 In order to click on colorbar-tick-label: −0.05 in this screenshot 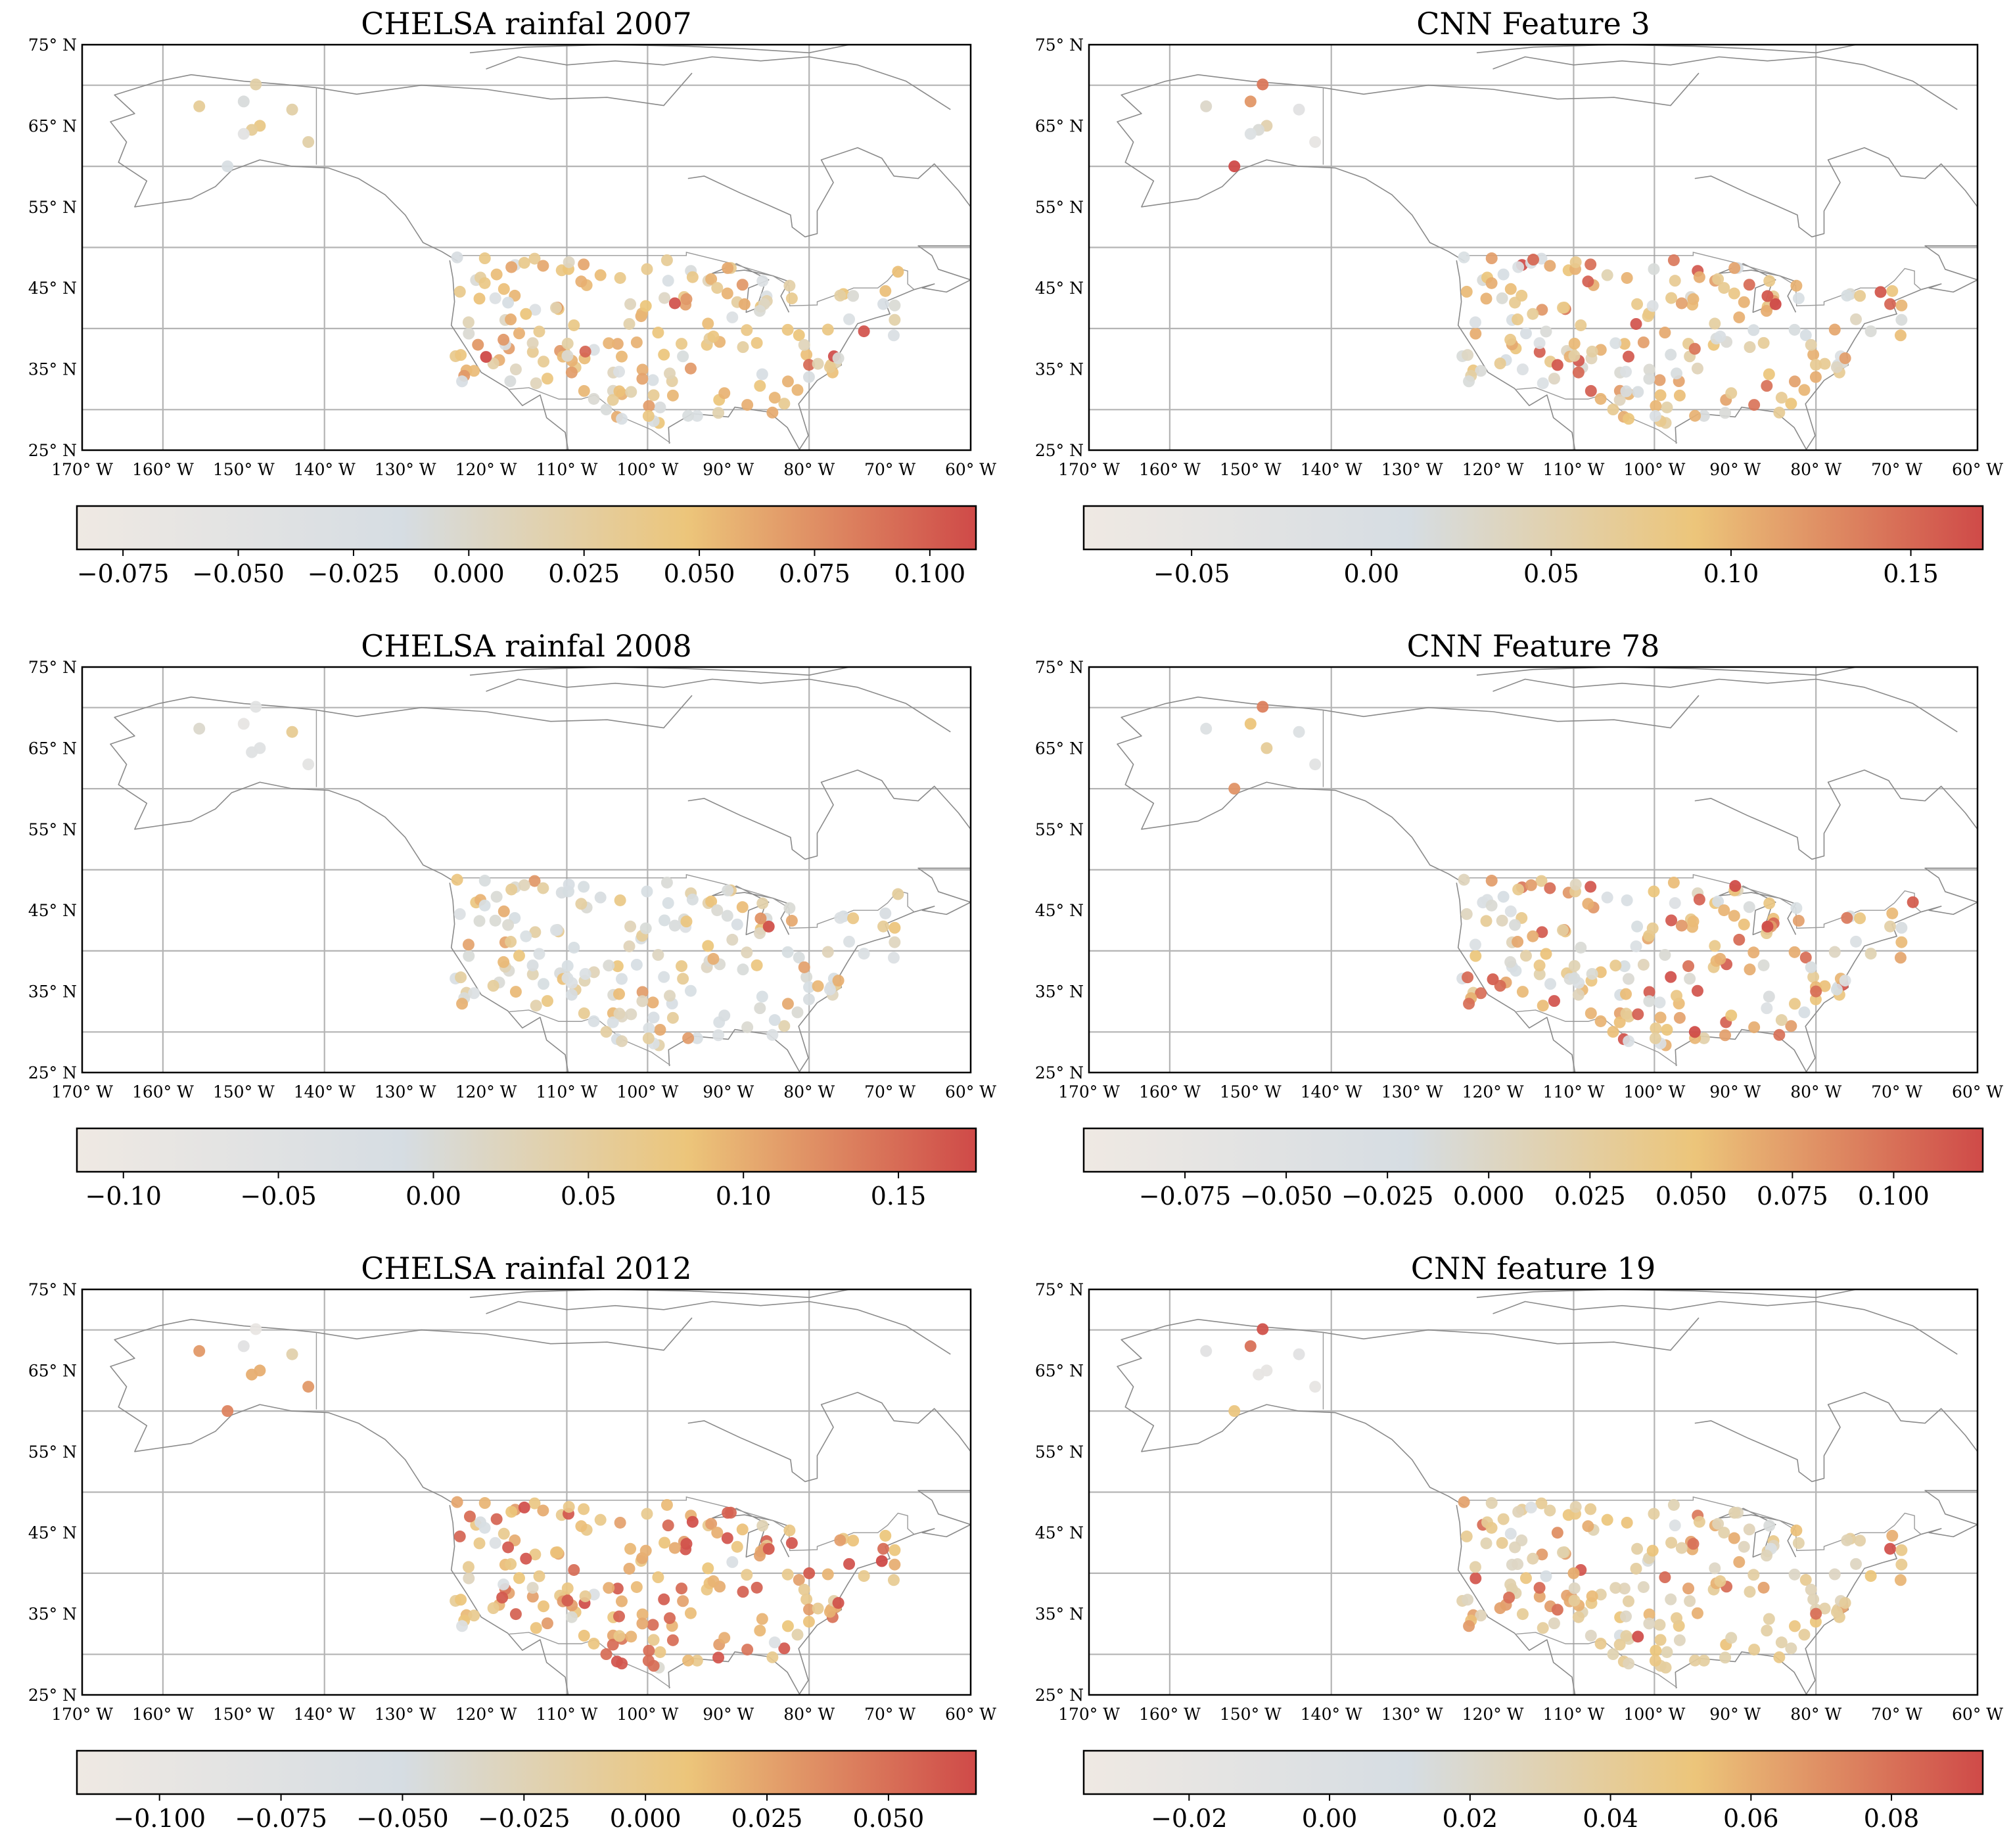, I will do `click(278, 1196)`.